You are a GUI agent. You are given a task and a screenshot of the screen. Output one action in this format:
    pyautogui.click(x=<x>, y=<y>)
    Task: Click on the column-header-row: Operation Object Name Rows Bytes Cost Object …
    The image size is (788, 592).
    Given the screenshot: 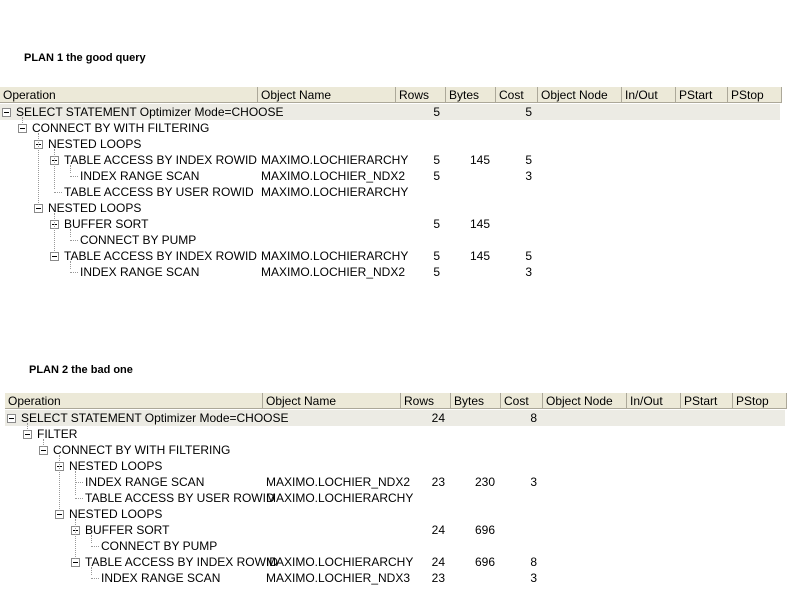 What is the action you would take?
    pyautogui.click(x=396, y=400)
    